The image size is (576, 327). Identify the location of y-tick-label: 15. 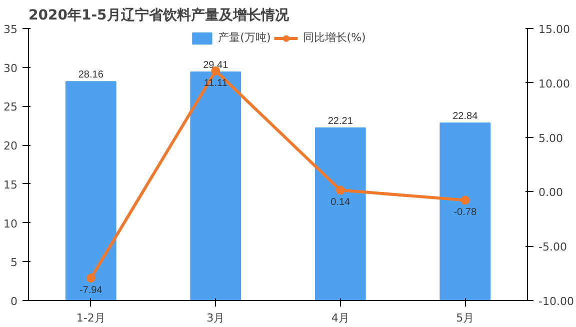
(11, 185).